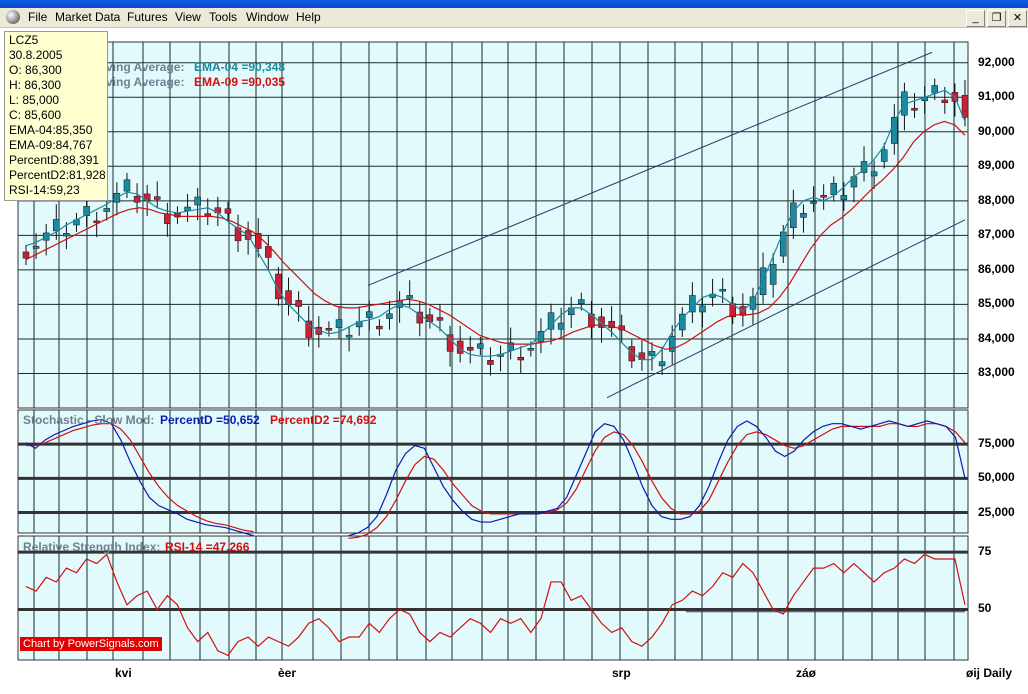  Describe the element at coordinates (51, 130) in the screenshot. I see `tooltip-line: EMA-04:85,350` at that location.